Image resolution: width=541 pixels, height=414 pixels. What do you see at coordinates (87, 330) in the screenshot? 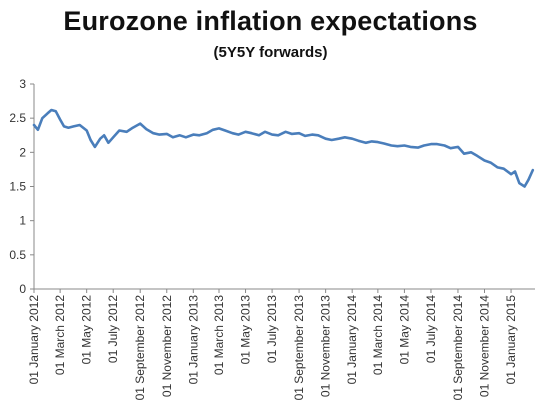
I see `x-tick-label: 01 May 2012` at bounding box center [87, 330].